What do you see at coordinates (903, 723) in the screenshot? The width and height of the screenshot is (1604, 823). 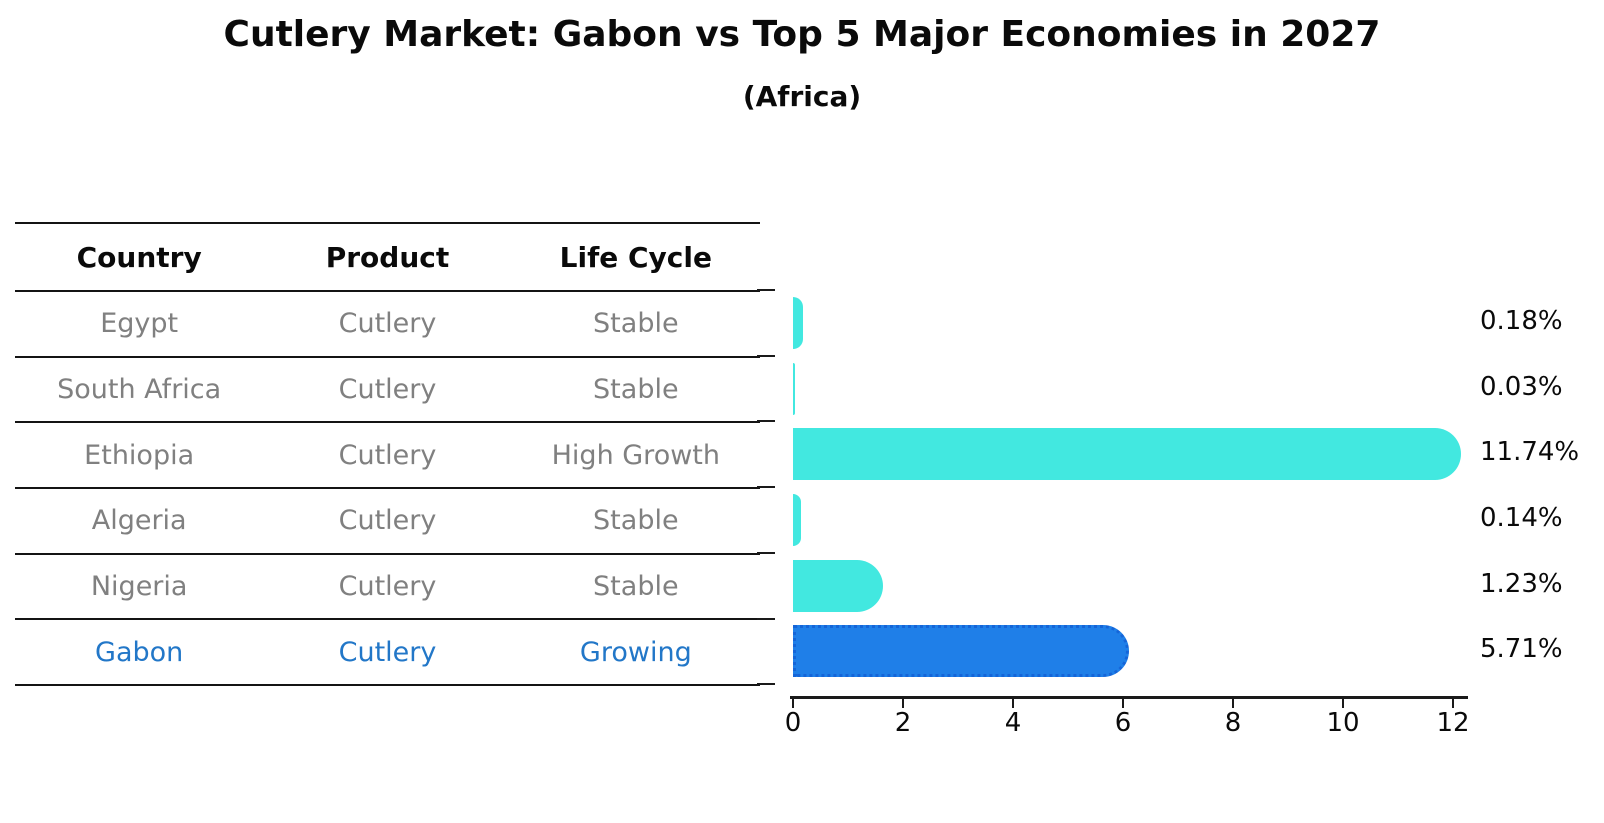 I see `x-axis-tick-label: 2` at bounding box center [903, 723].